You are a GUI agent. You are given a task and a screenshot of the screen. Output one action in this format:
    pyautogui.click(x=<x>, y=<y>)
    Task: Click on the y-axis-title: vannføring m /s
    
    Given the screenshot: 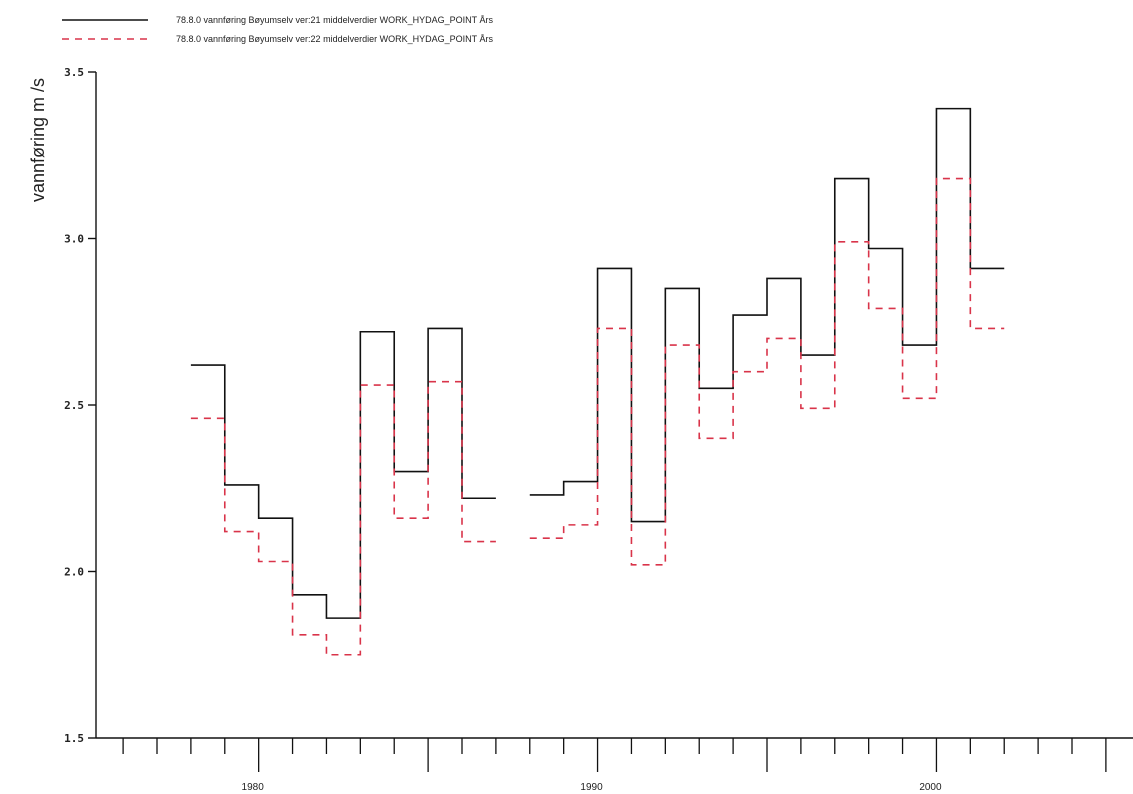 What is the action you would take?
    pyautogui.click(x=38, y=140)
    